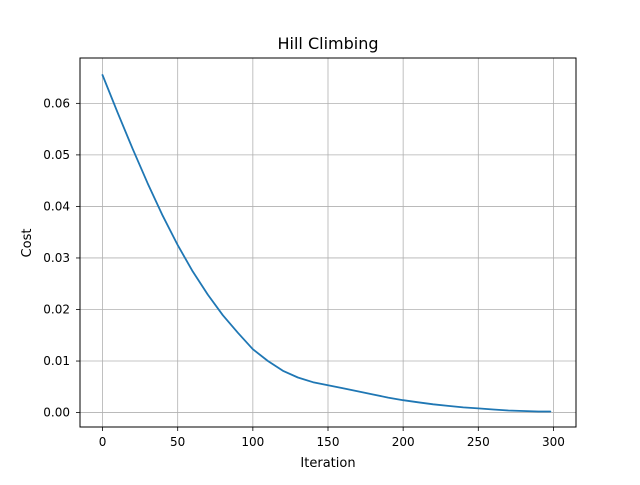  Describe the element at coordinates (252, 442) in the screenshot. I see `x-tick-label: 100` at that location.